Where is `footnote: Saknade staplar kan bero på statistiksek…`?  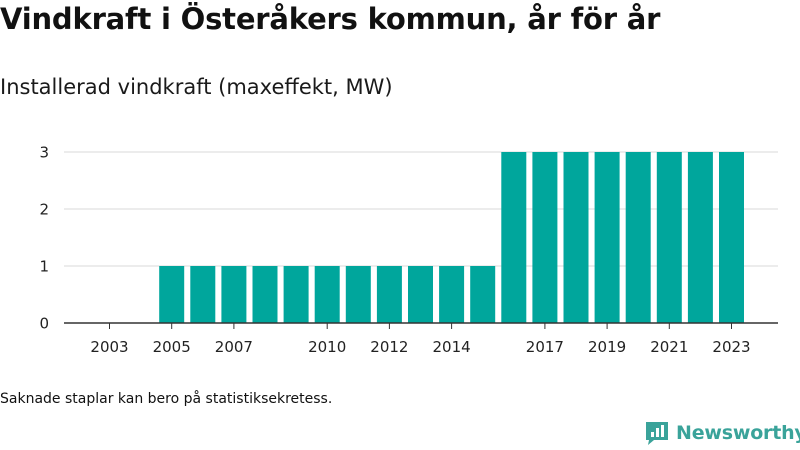
footnote: Saknade staplar kan bero på statistiksek… is located at coordinates (166, 399).